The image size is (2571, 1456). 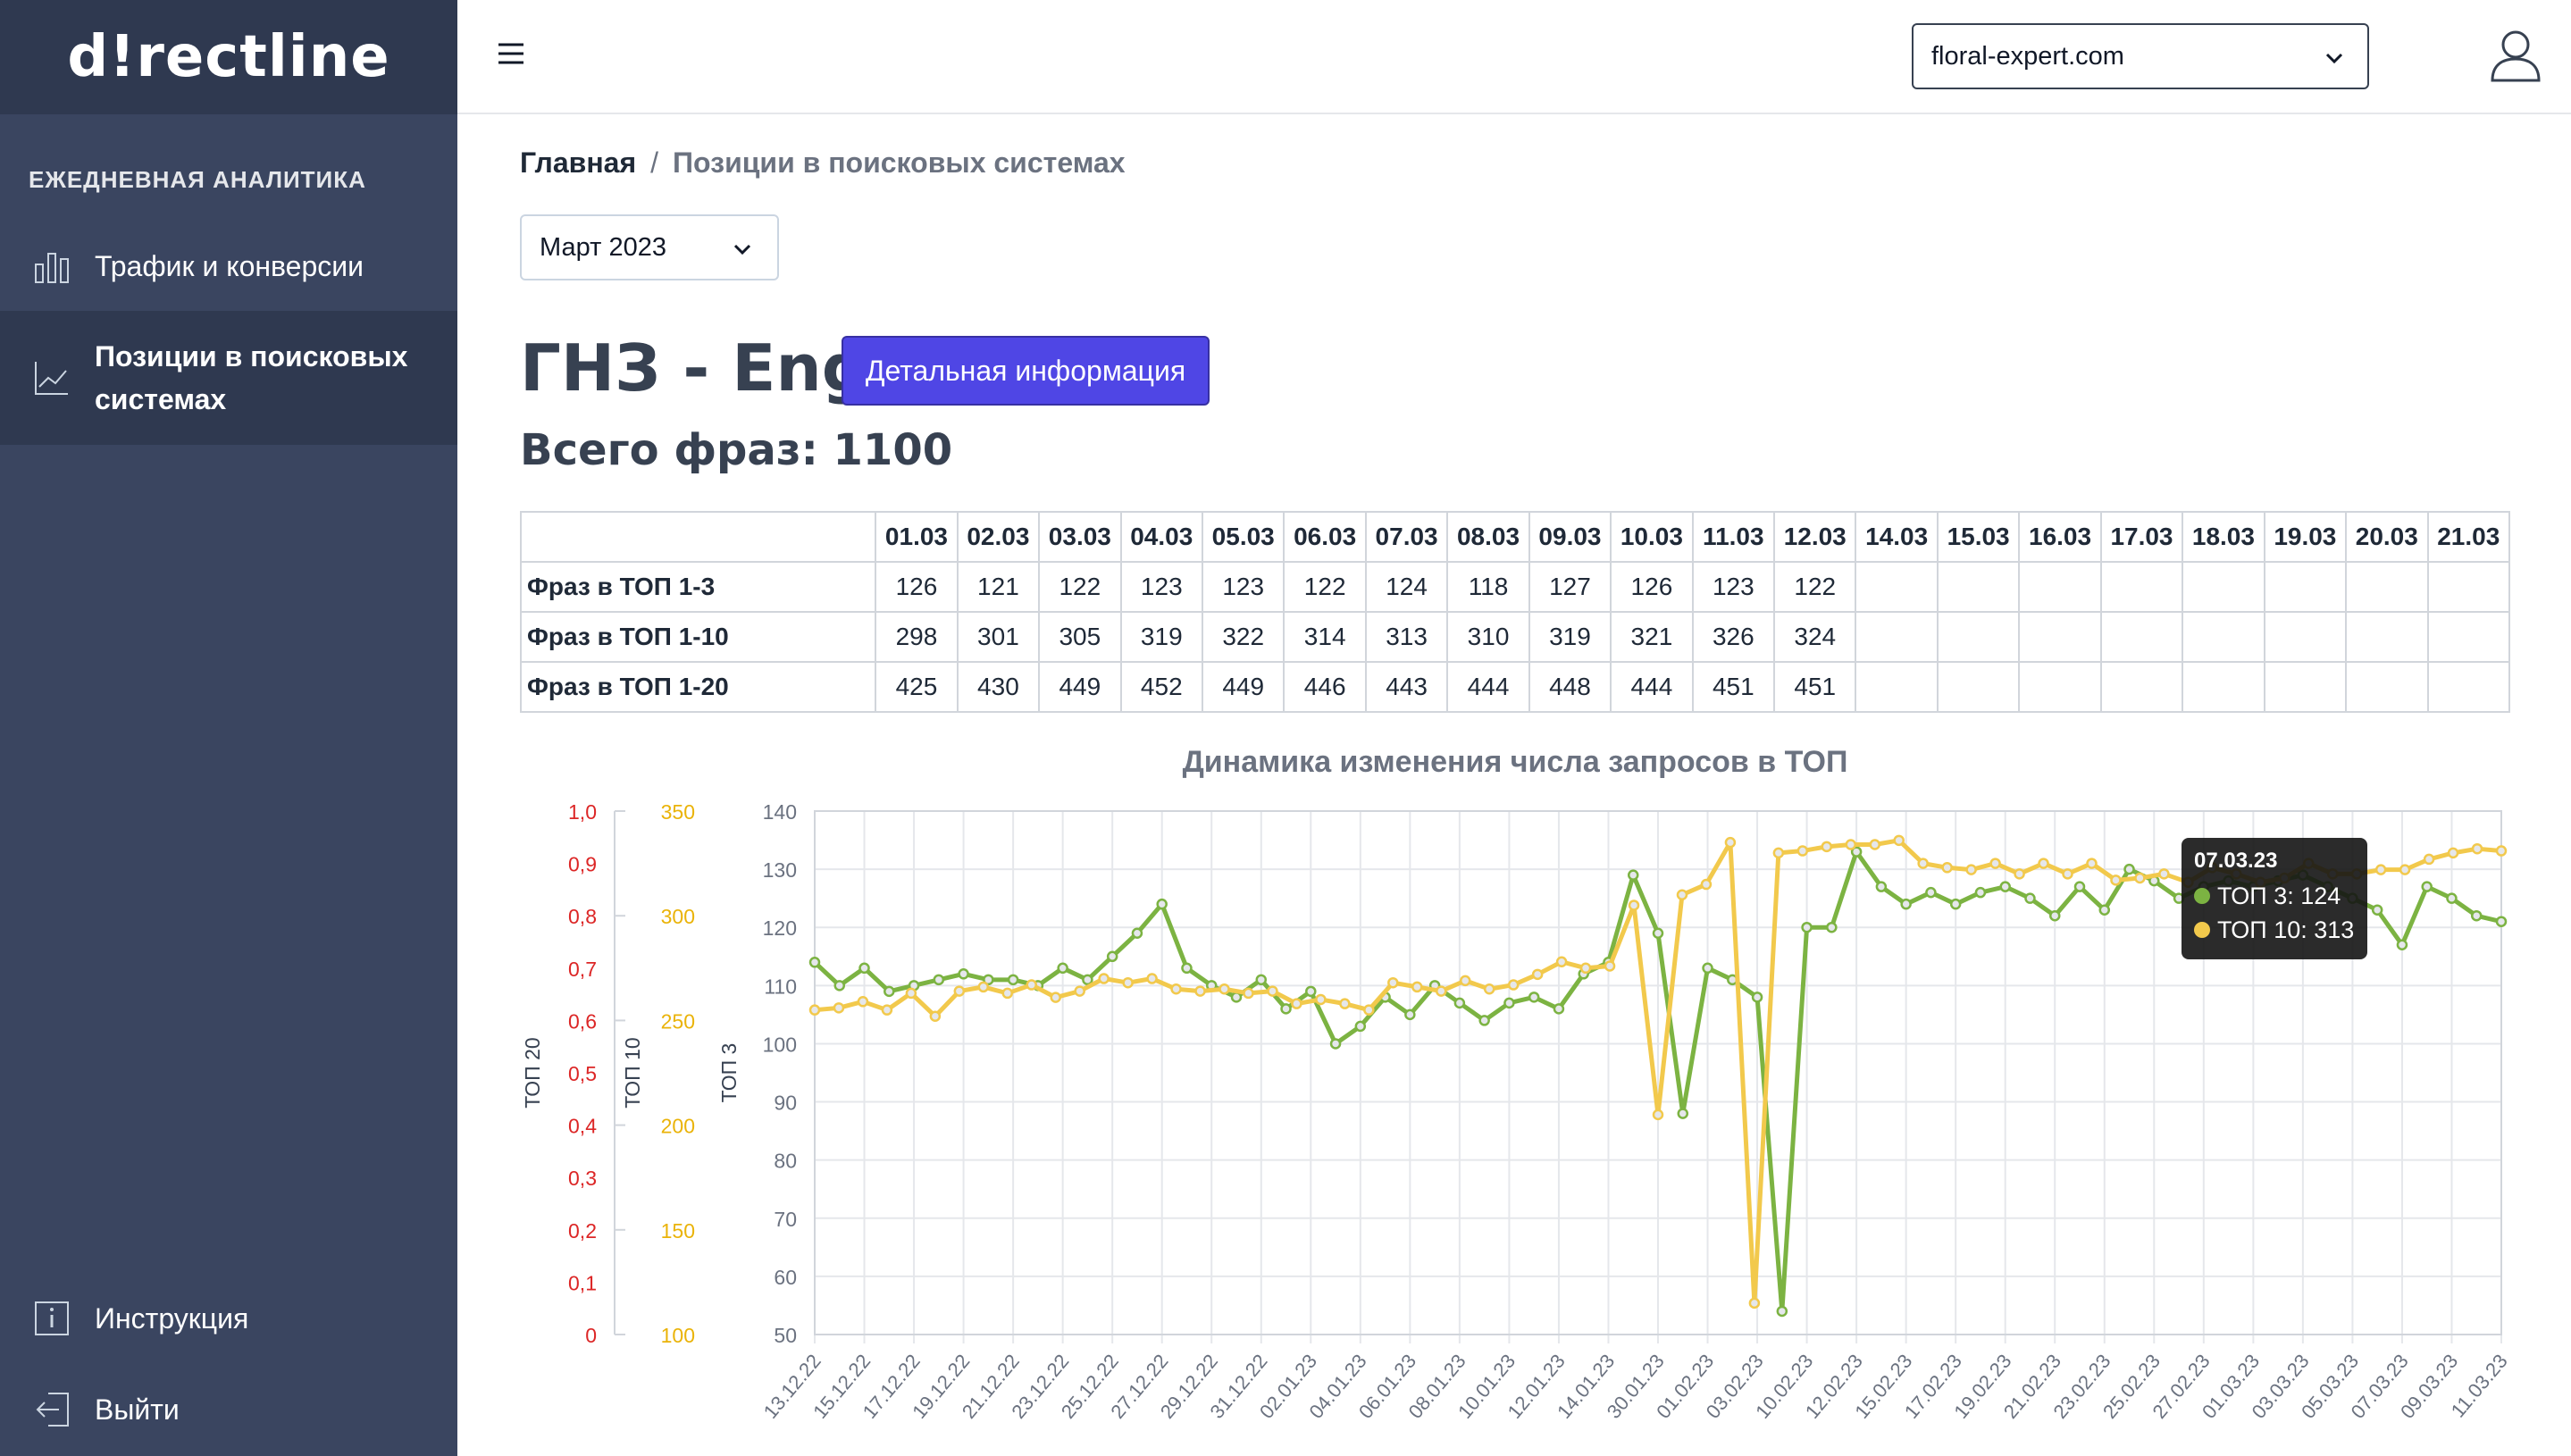 What do you see at coordinates (228, 1318) in the screenshot?
I see `sidebar-item-instructions: Инструкция` at bounding box center [228, 1318].